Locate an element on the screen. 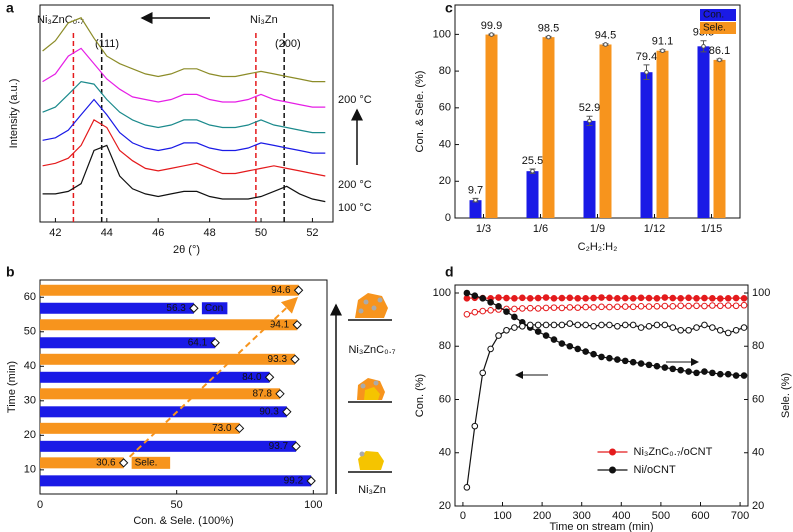 Image resolution: width=793 pixels, height=532 pixels. y-tick-label: 100 is located at coordinates (442, 293).